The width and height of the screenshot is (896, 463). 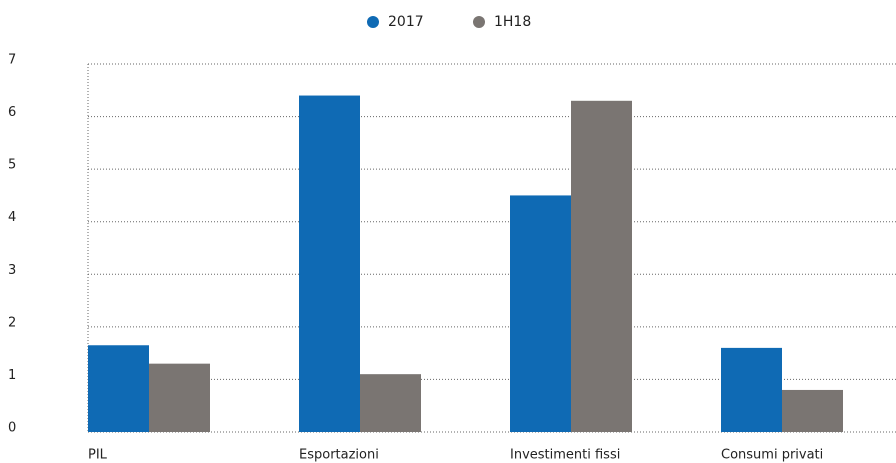 What do you see at coordinates (406, 22) in the screenshot?
I see `legend-label: 2017` at bounding box center [406, 22].